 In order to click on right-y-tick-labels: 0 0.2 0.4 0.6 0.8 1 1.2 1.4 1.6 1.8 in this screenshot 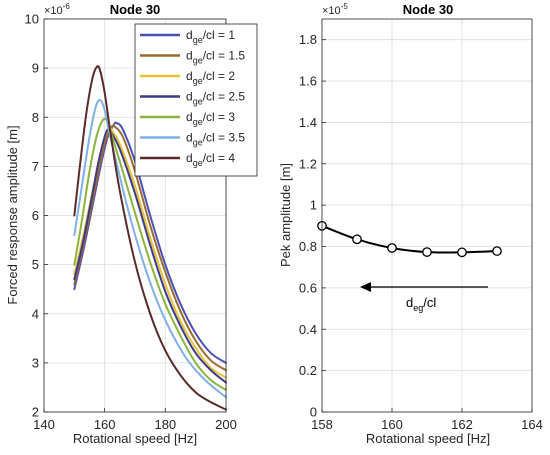, I will do `click(308, 225)`.